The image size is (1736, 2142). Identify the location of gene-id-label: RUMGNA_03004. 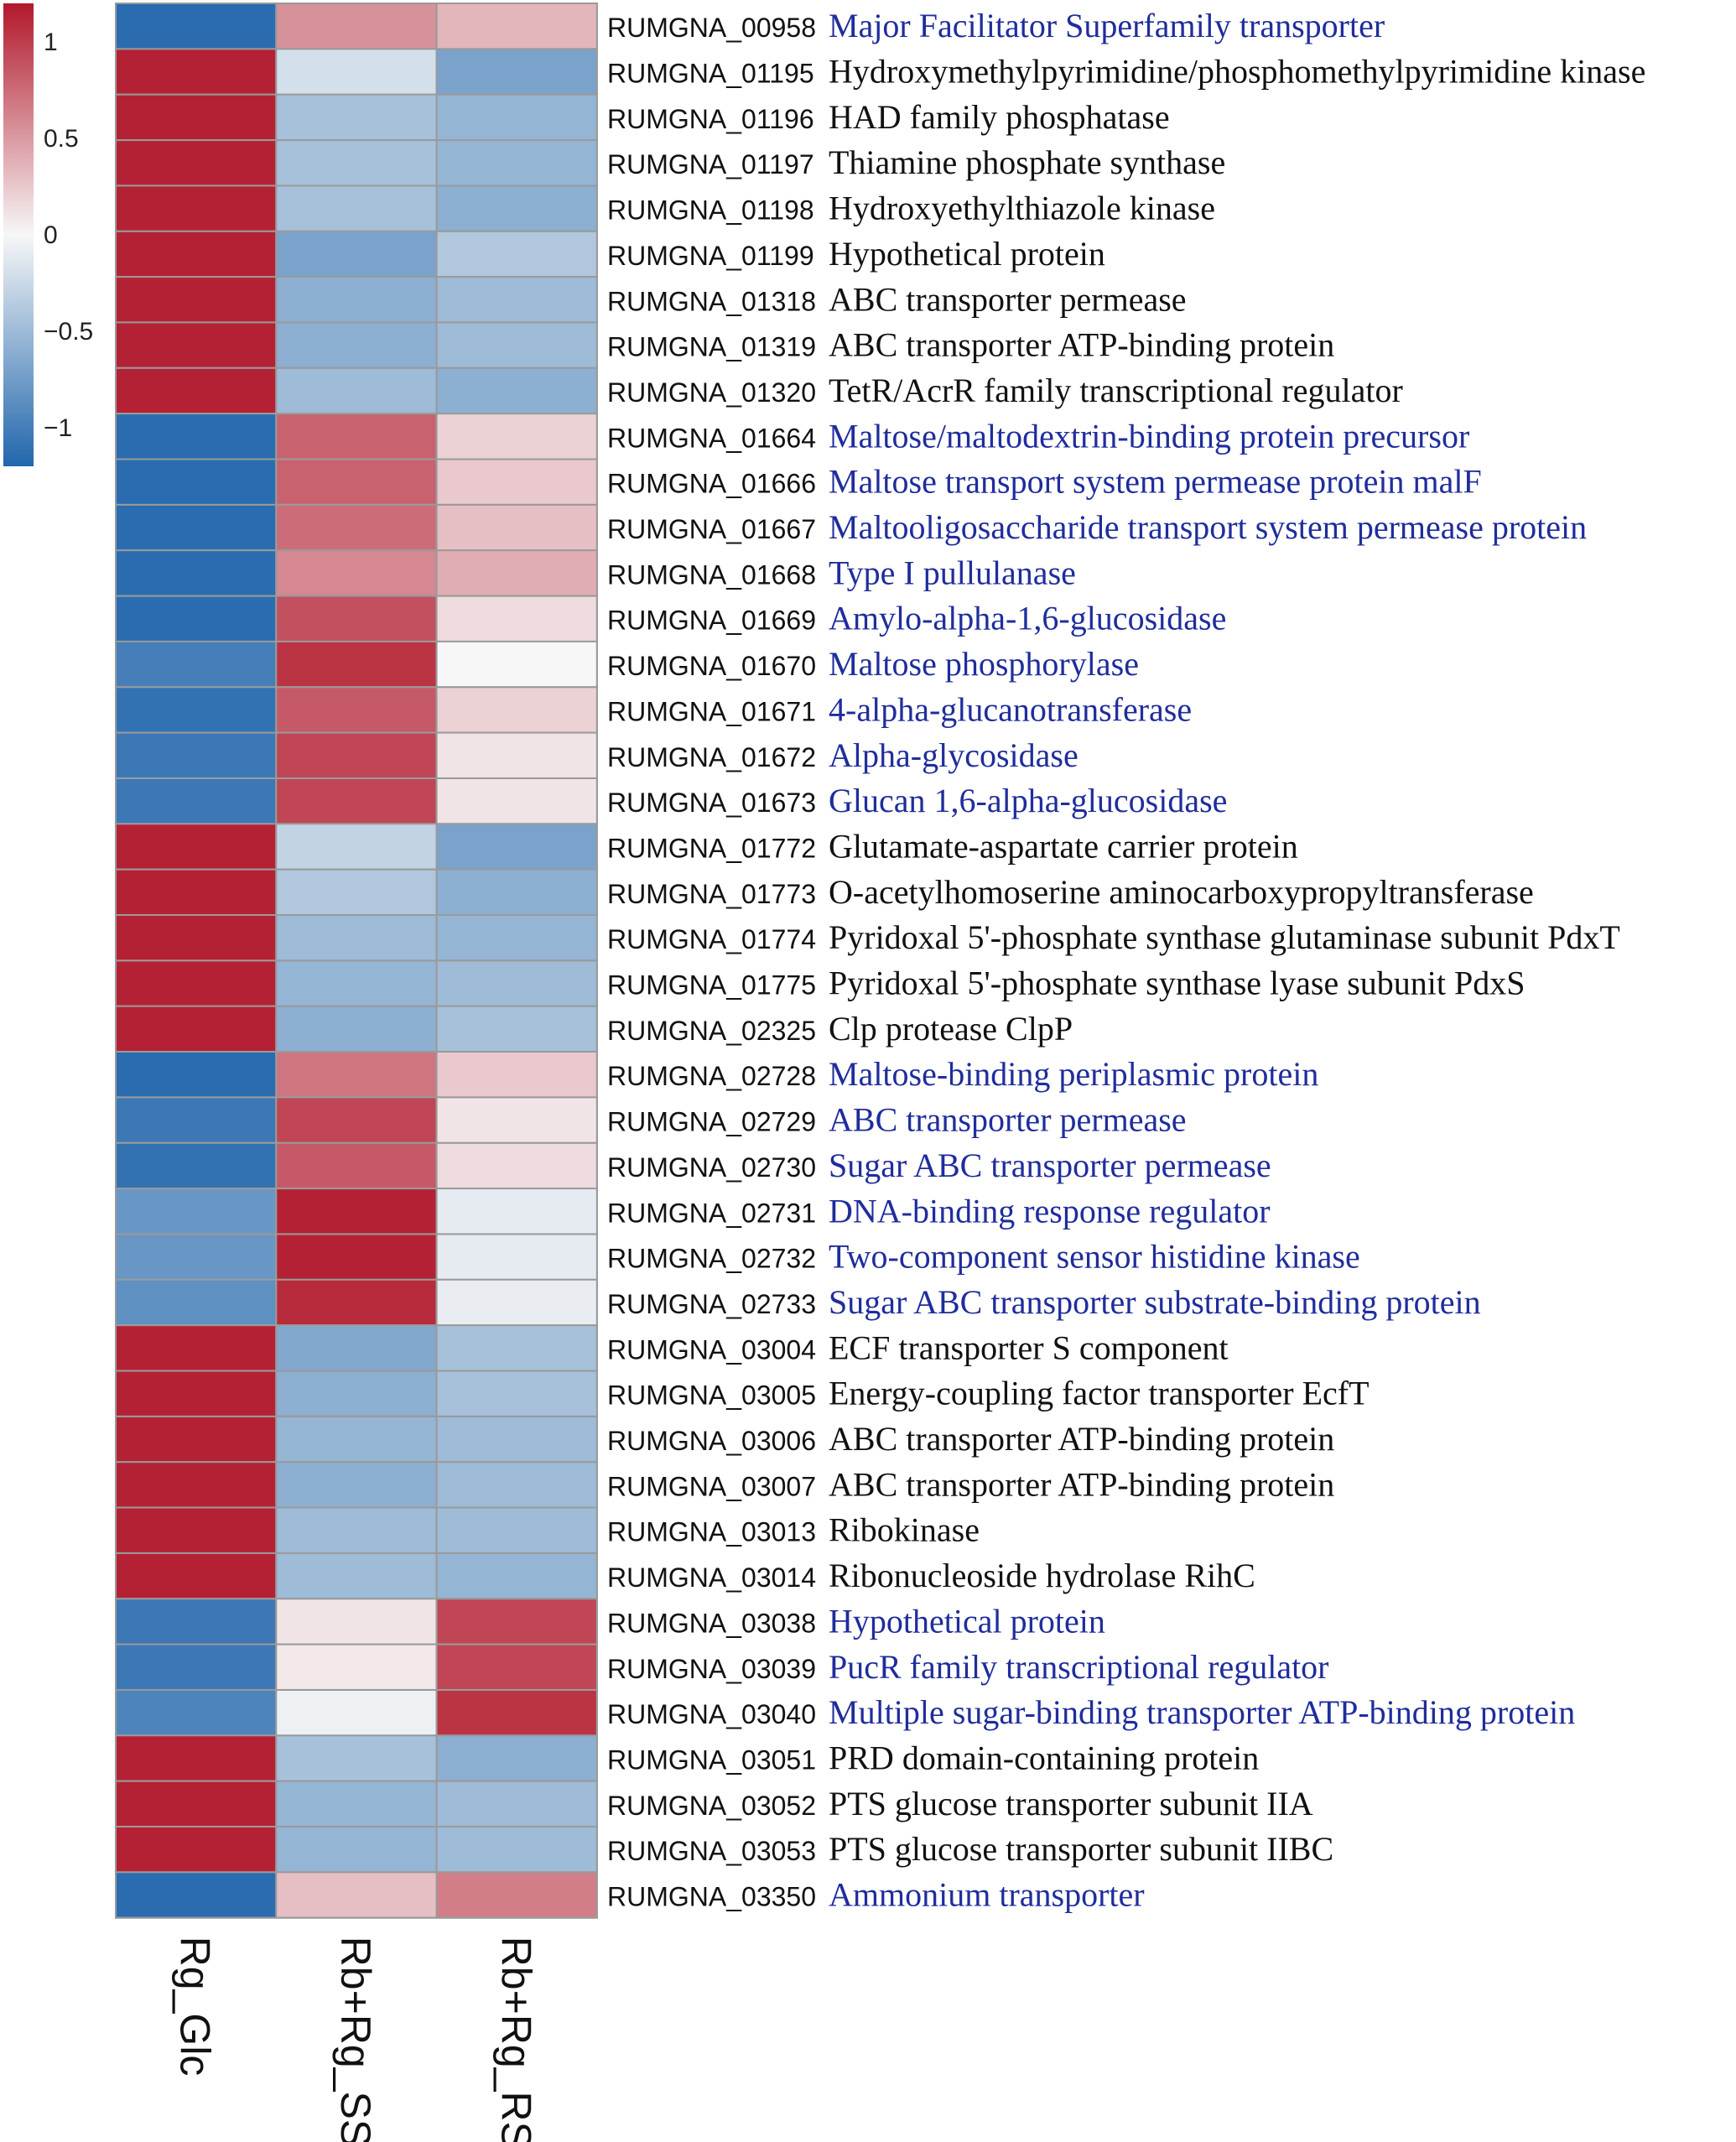
(711, 1349).